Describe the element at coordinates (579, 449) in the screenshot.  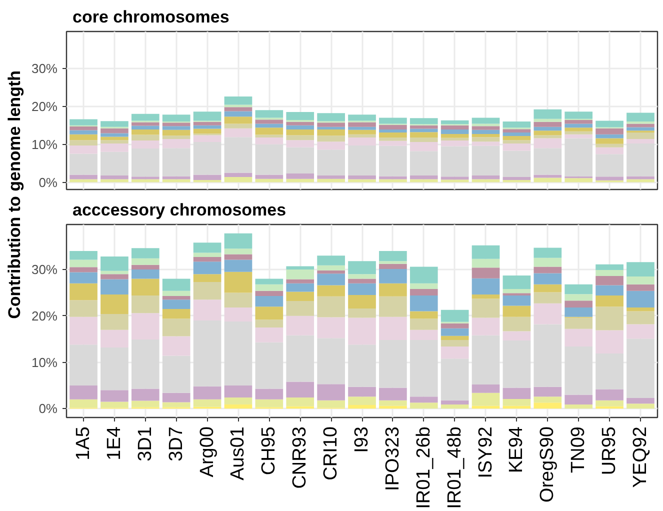
I see `x-tick-label: TN09` at that location.